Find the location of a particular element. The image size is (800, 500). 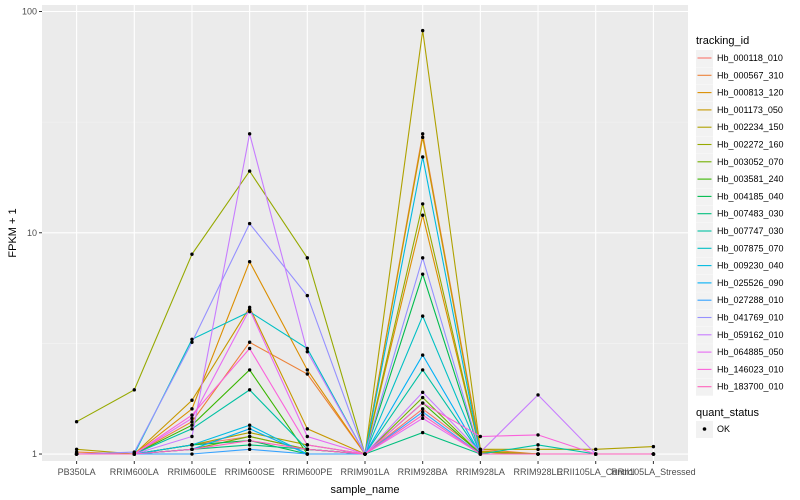

legend-label: Hb_003052_070 is located at coordinates (750, 162).